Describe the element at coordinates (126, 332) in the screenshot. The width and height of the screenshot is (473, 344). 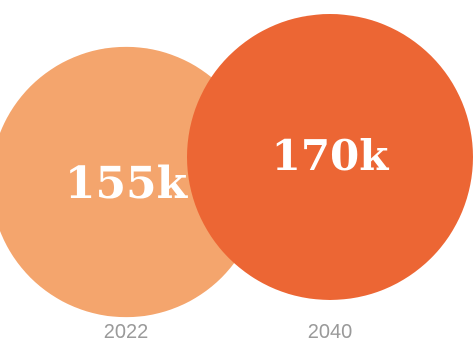
I see `category-label: 2022` at that location.